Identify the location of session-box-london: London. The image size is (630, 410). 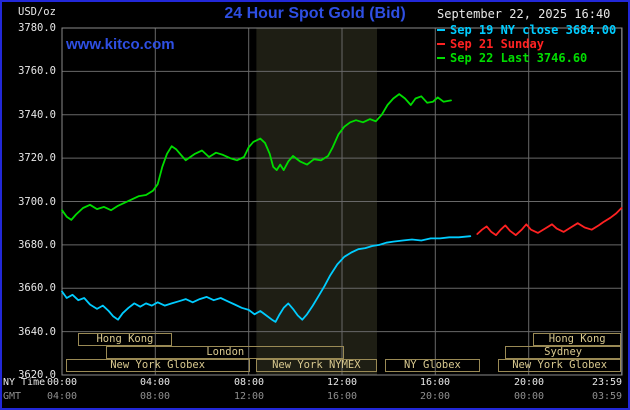
(225, 352).